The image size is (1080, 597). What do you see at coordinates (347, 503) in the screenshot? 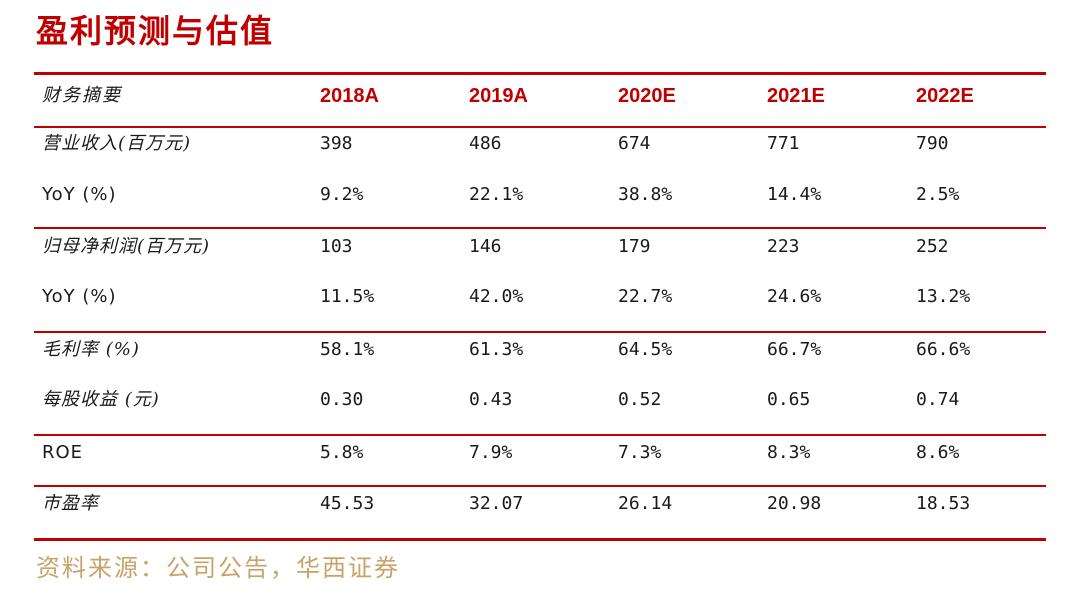
I see `table-cell: 45.53` at bounding box center [347, 503].